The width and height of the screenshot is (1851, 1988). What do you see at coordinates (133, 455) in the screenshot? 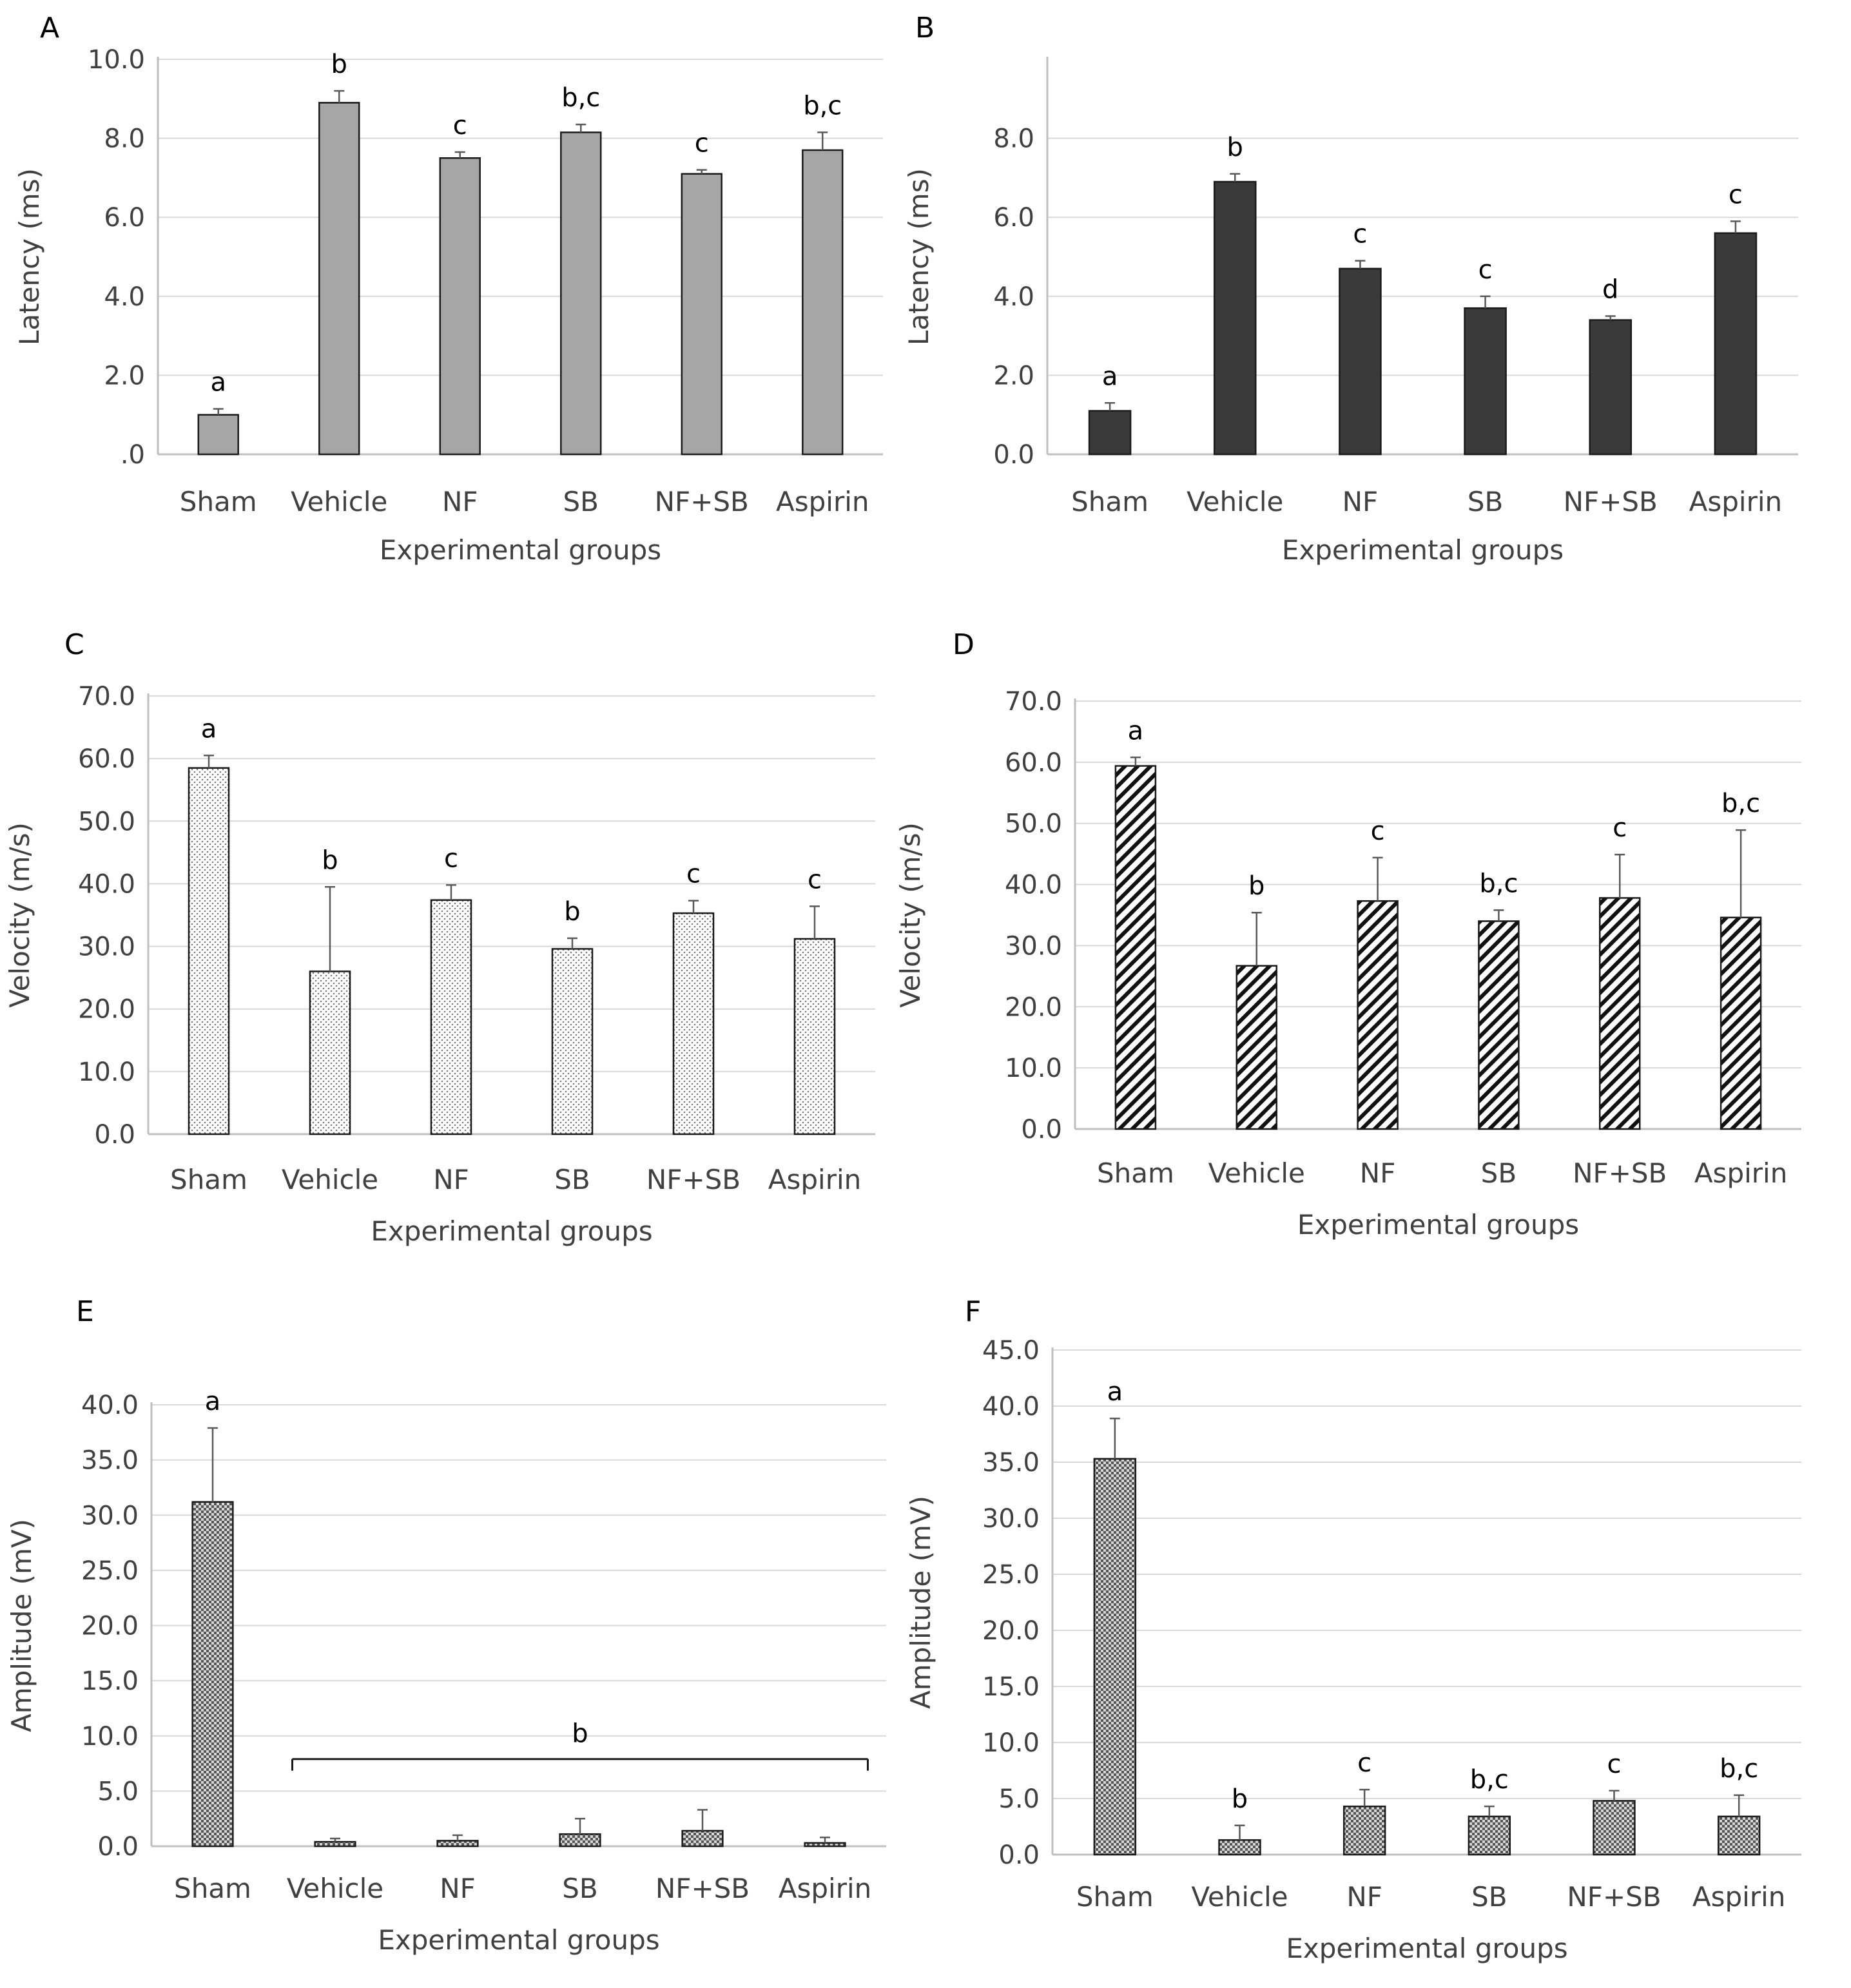
I see `y-tick-label: .0` at bounding box center [133, 455].